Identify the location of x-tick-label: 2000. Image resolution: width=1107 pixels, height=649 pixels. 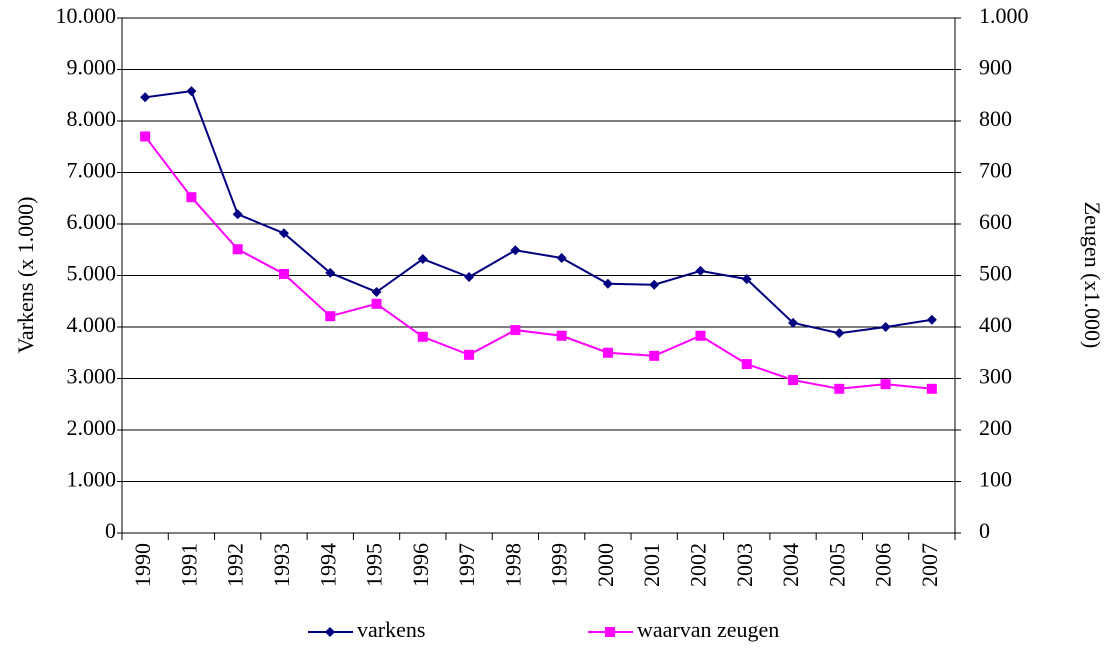
(605, 565).